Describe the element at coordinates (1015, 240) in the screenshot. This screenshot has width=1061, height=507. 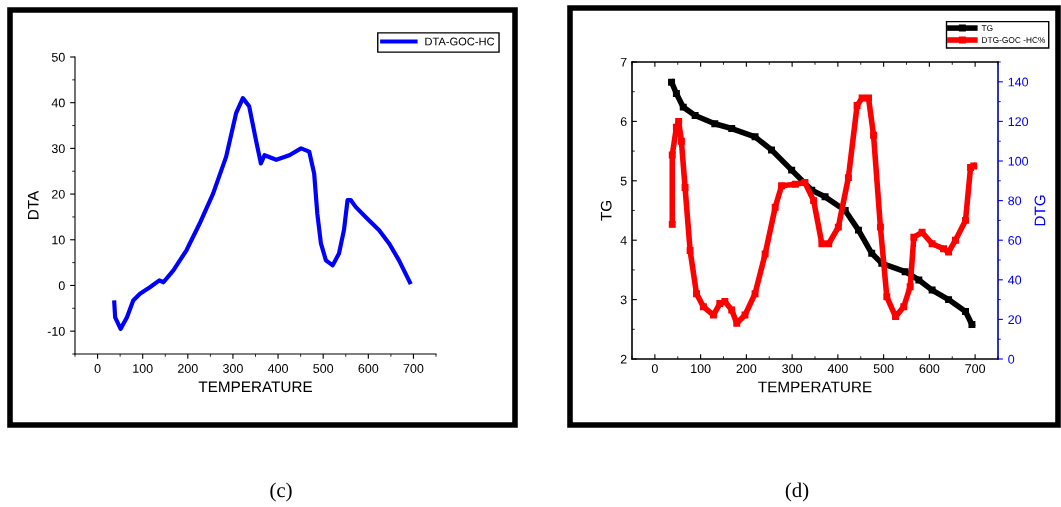
I see `y2-tick-label: 60` at that location.